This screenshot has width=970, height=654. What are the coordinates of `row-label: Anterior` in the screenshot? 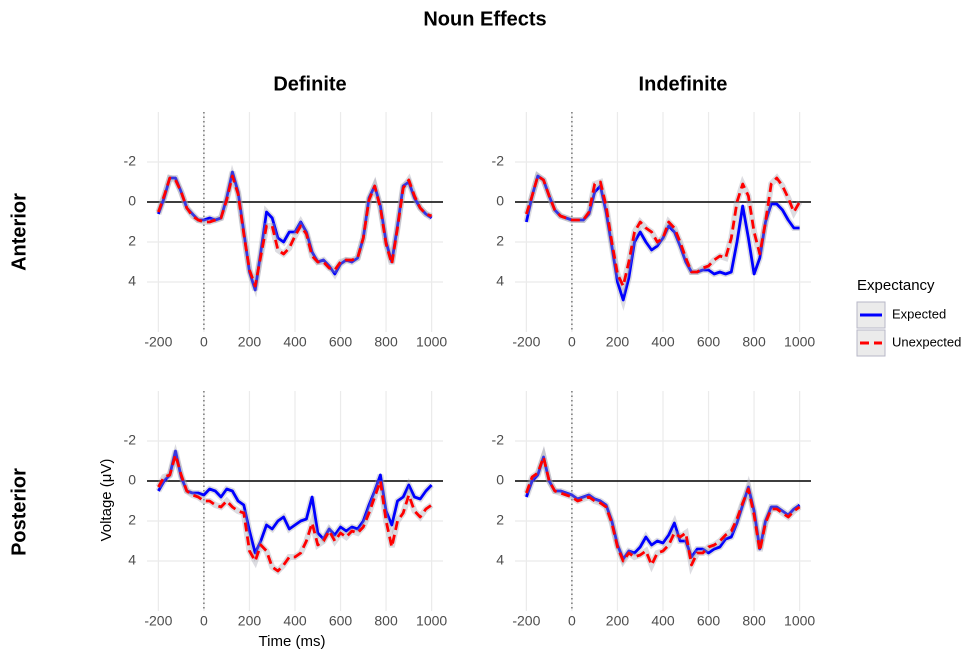 It's located at (19, 232).